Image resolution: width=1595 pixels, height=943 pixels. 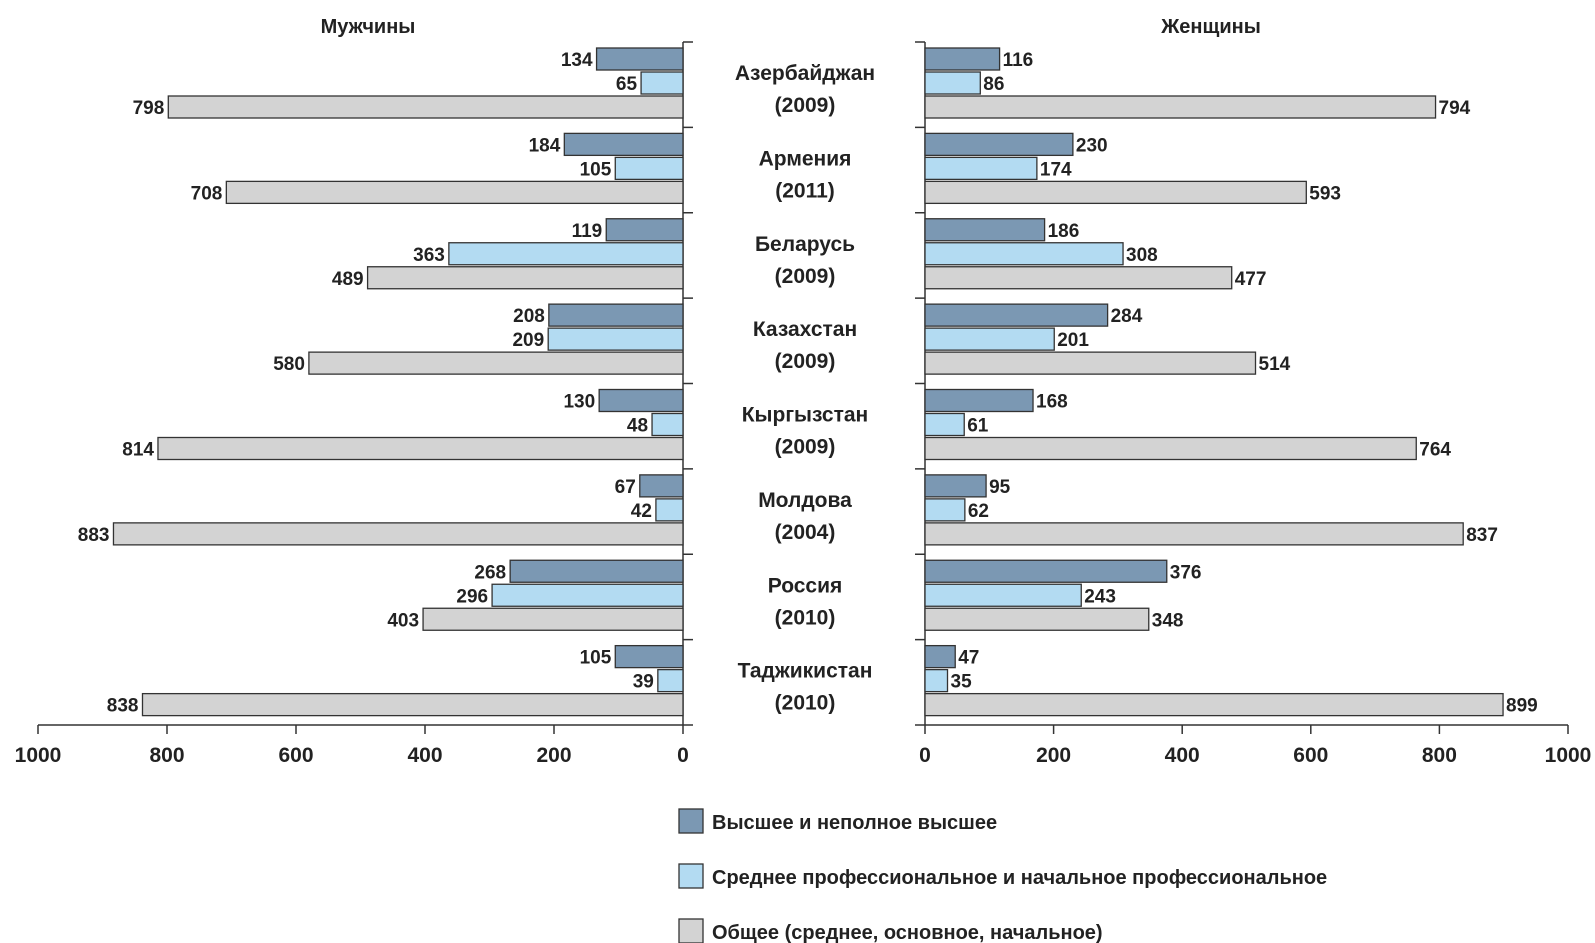 What do you see at coordinates (368, 27) in the screenshot?
I see `panel-title-men: Мужчины` at bounding box center [368, 27].